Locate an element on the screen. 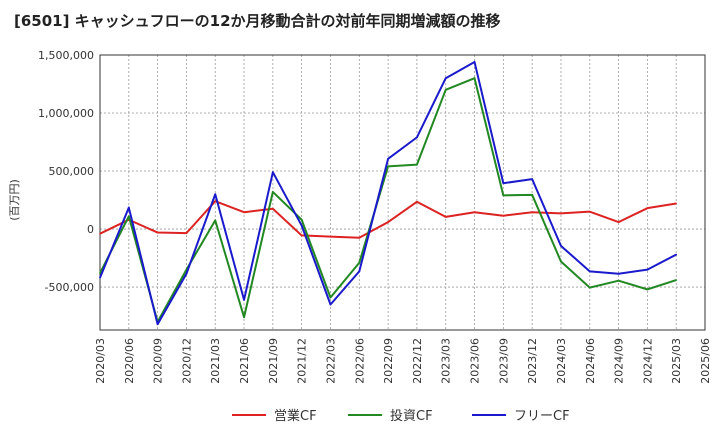 This screenshot has width=720, height=440. y-tick-label: 1,500,000 is located at coordinates (66, 55).